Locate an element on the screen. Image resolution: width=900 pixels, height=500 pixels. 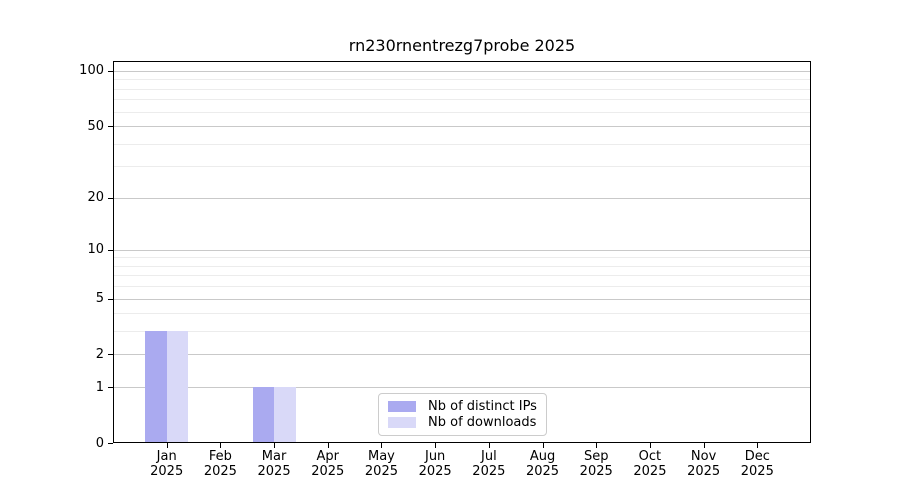
x-tick-label-oct: Oct 2025 is located at coordinates (650, 464).